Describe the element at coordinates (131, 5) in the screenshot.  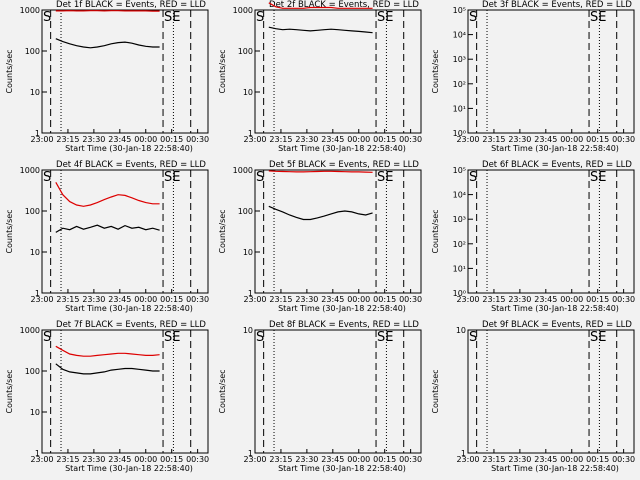
I see `chart-title: Det 1f BLACK = Events, RED = LLD` at that location.